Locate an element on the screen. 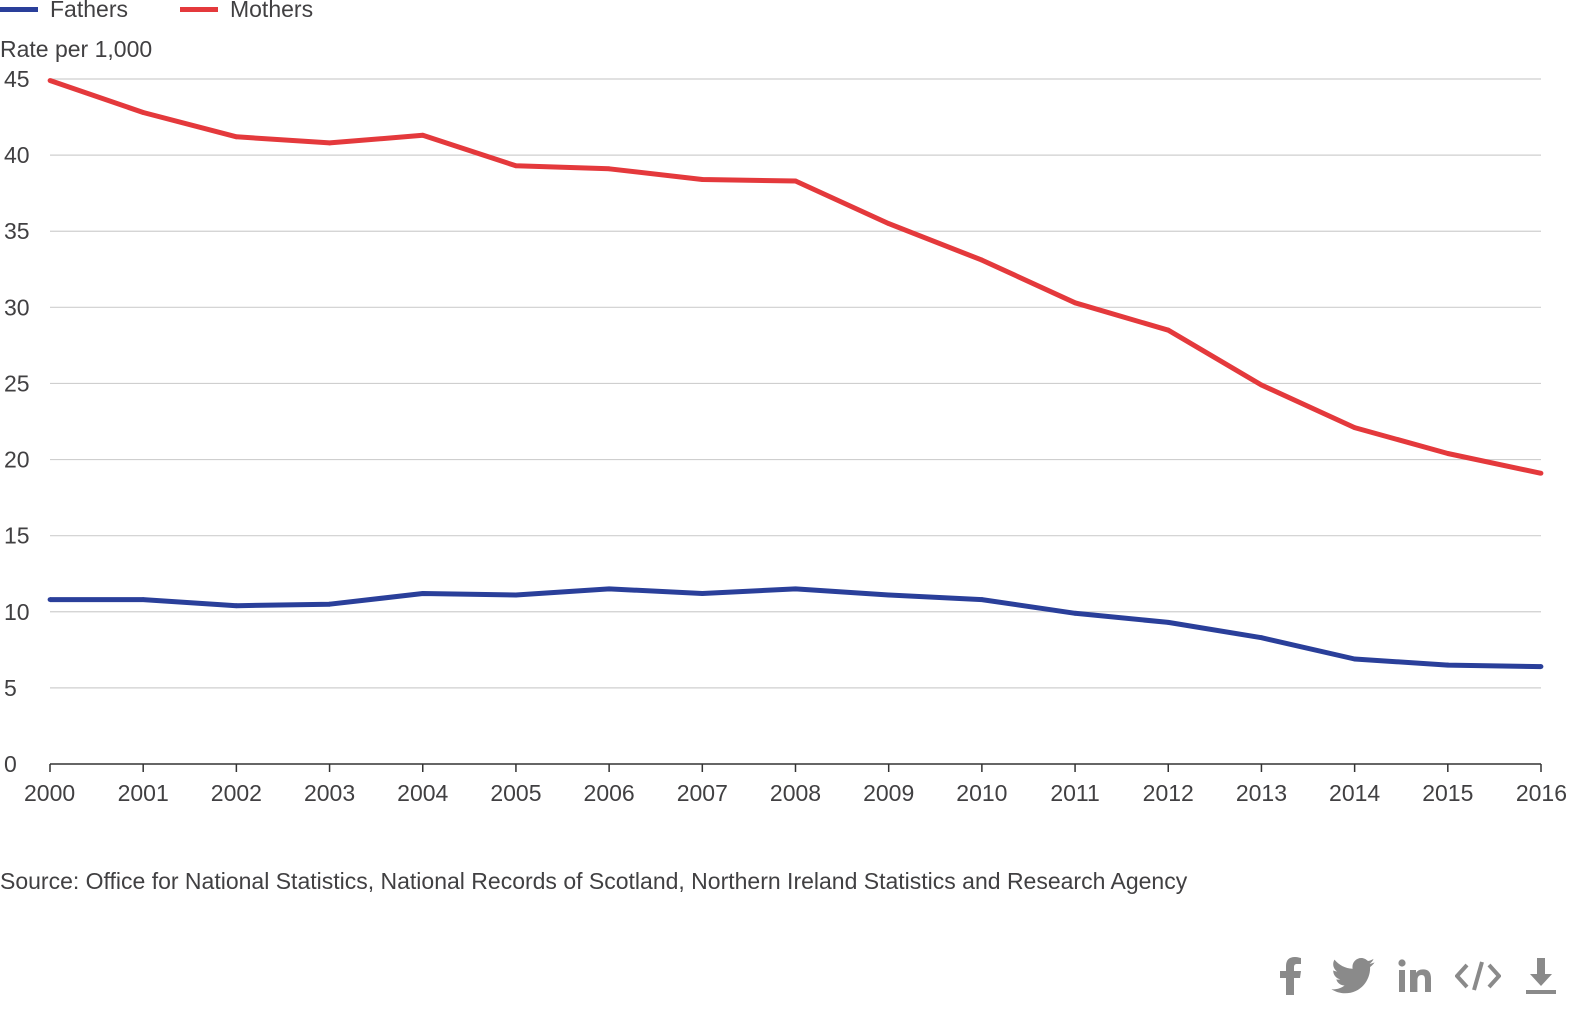  x-tick-label: 2004 is located at coordinates (422, 793).